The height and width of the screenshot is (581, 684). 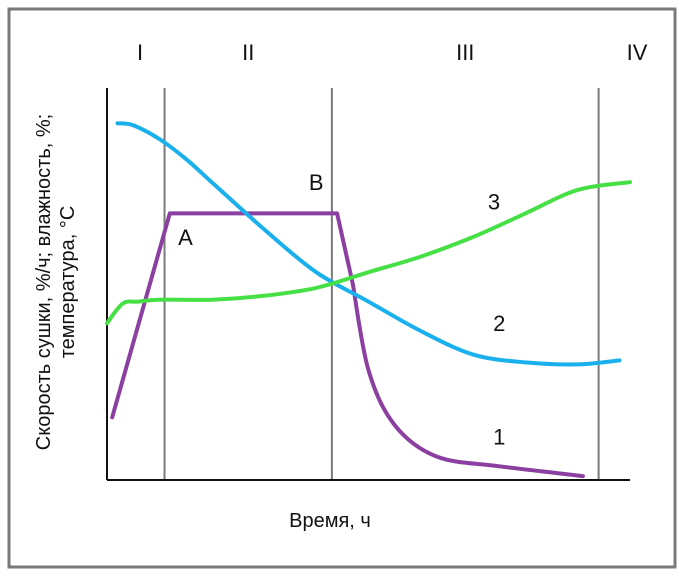 What do you see at coordinates (330, 521) in the screenshot?
I see `x-axis-title: Время, ч` at bounding box center [330, 521].